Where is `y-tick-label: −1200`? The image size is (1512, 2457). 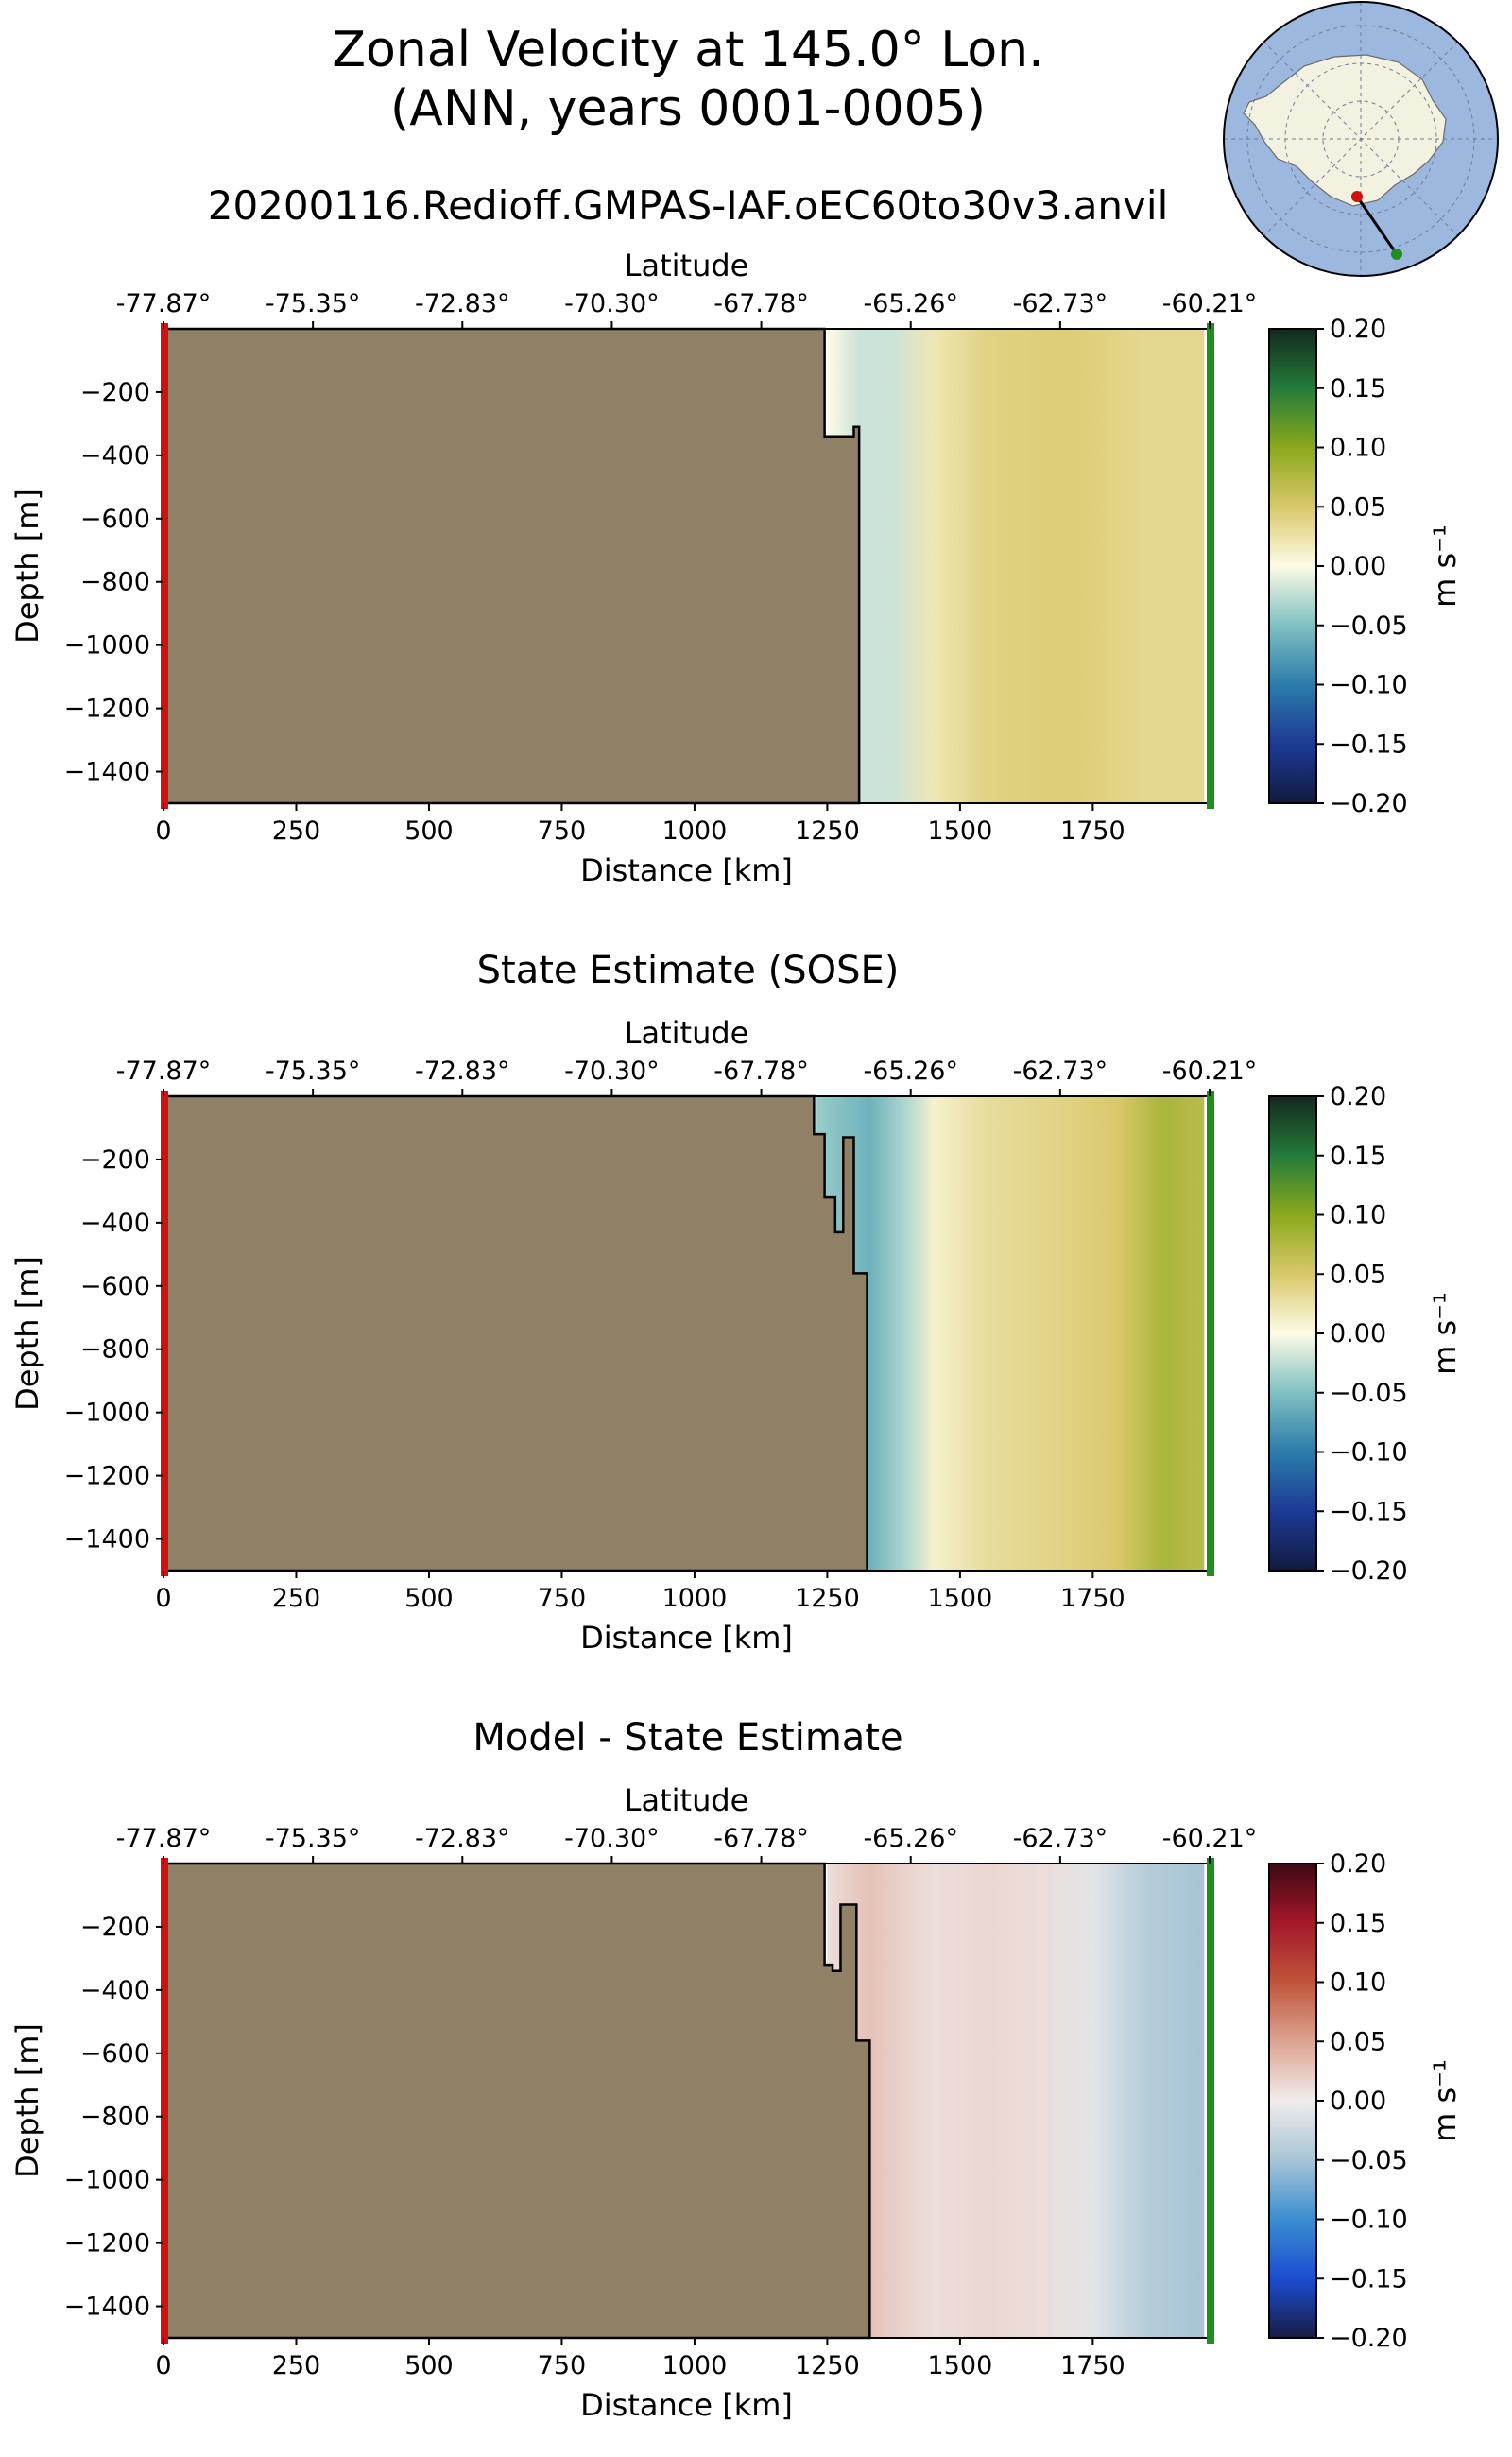 y-tick-label: −1200 is located at coordinates (107, 709).